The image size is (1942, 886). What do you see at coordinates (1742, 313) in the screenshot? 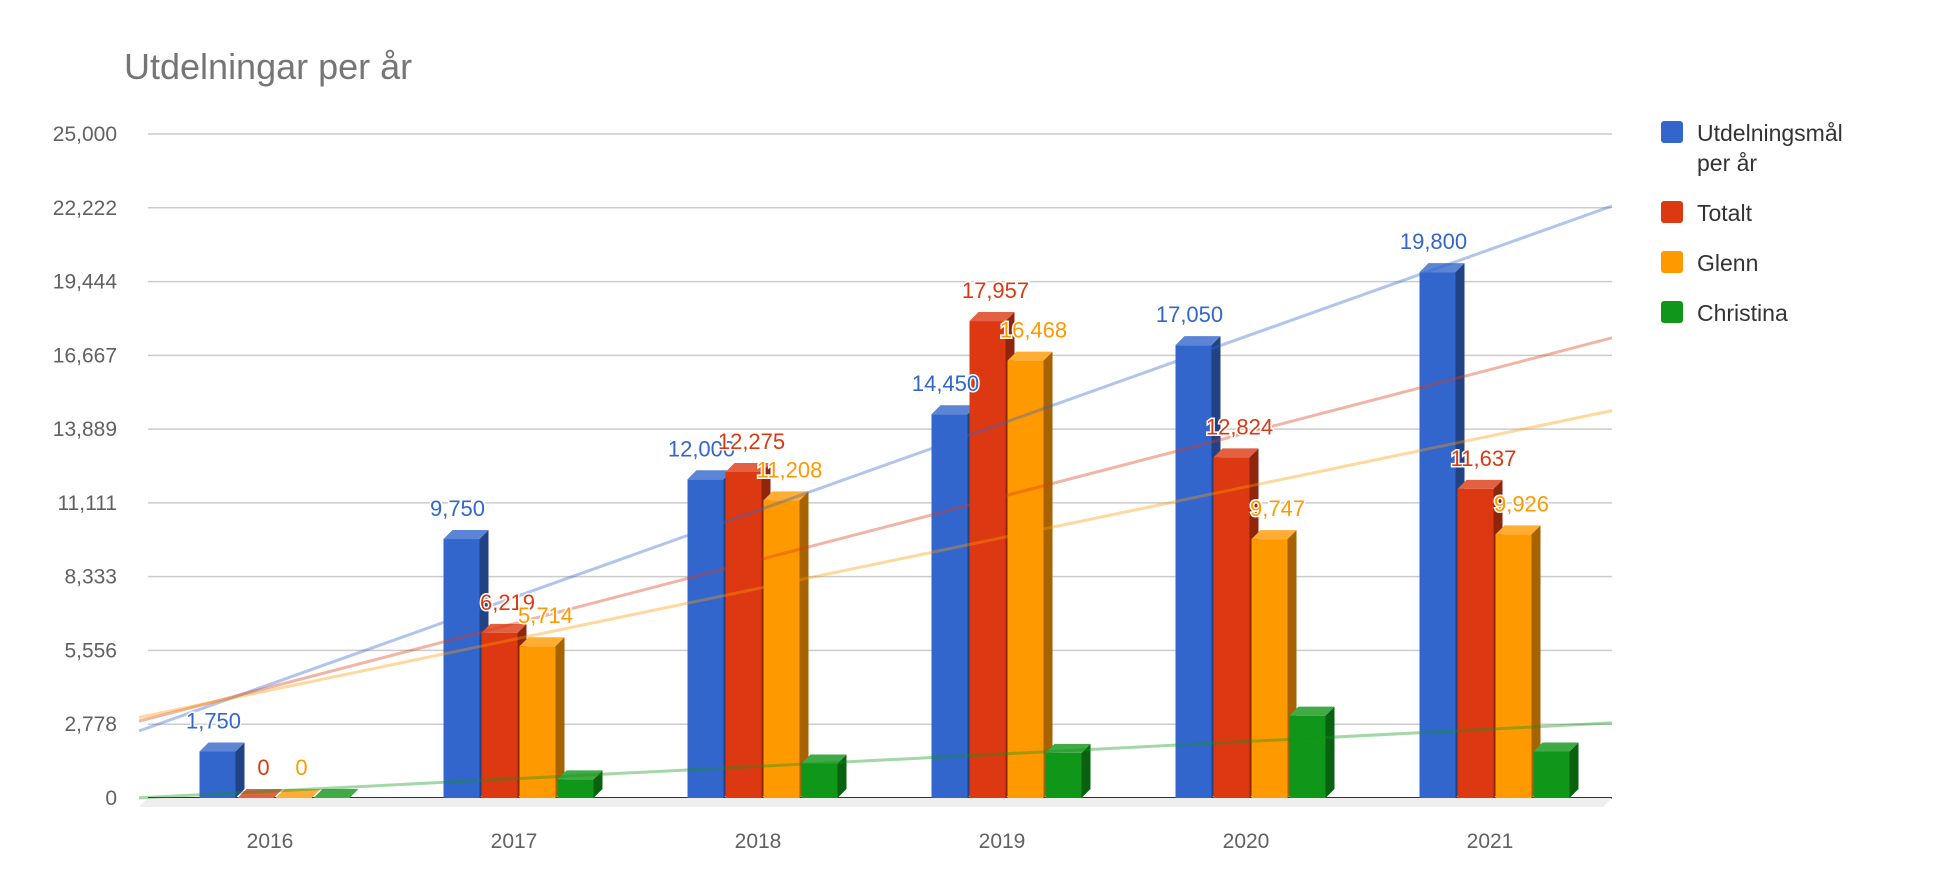
I see `legend-label: Christina` at bounding box center [1742, 313].